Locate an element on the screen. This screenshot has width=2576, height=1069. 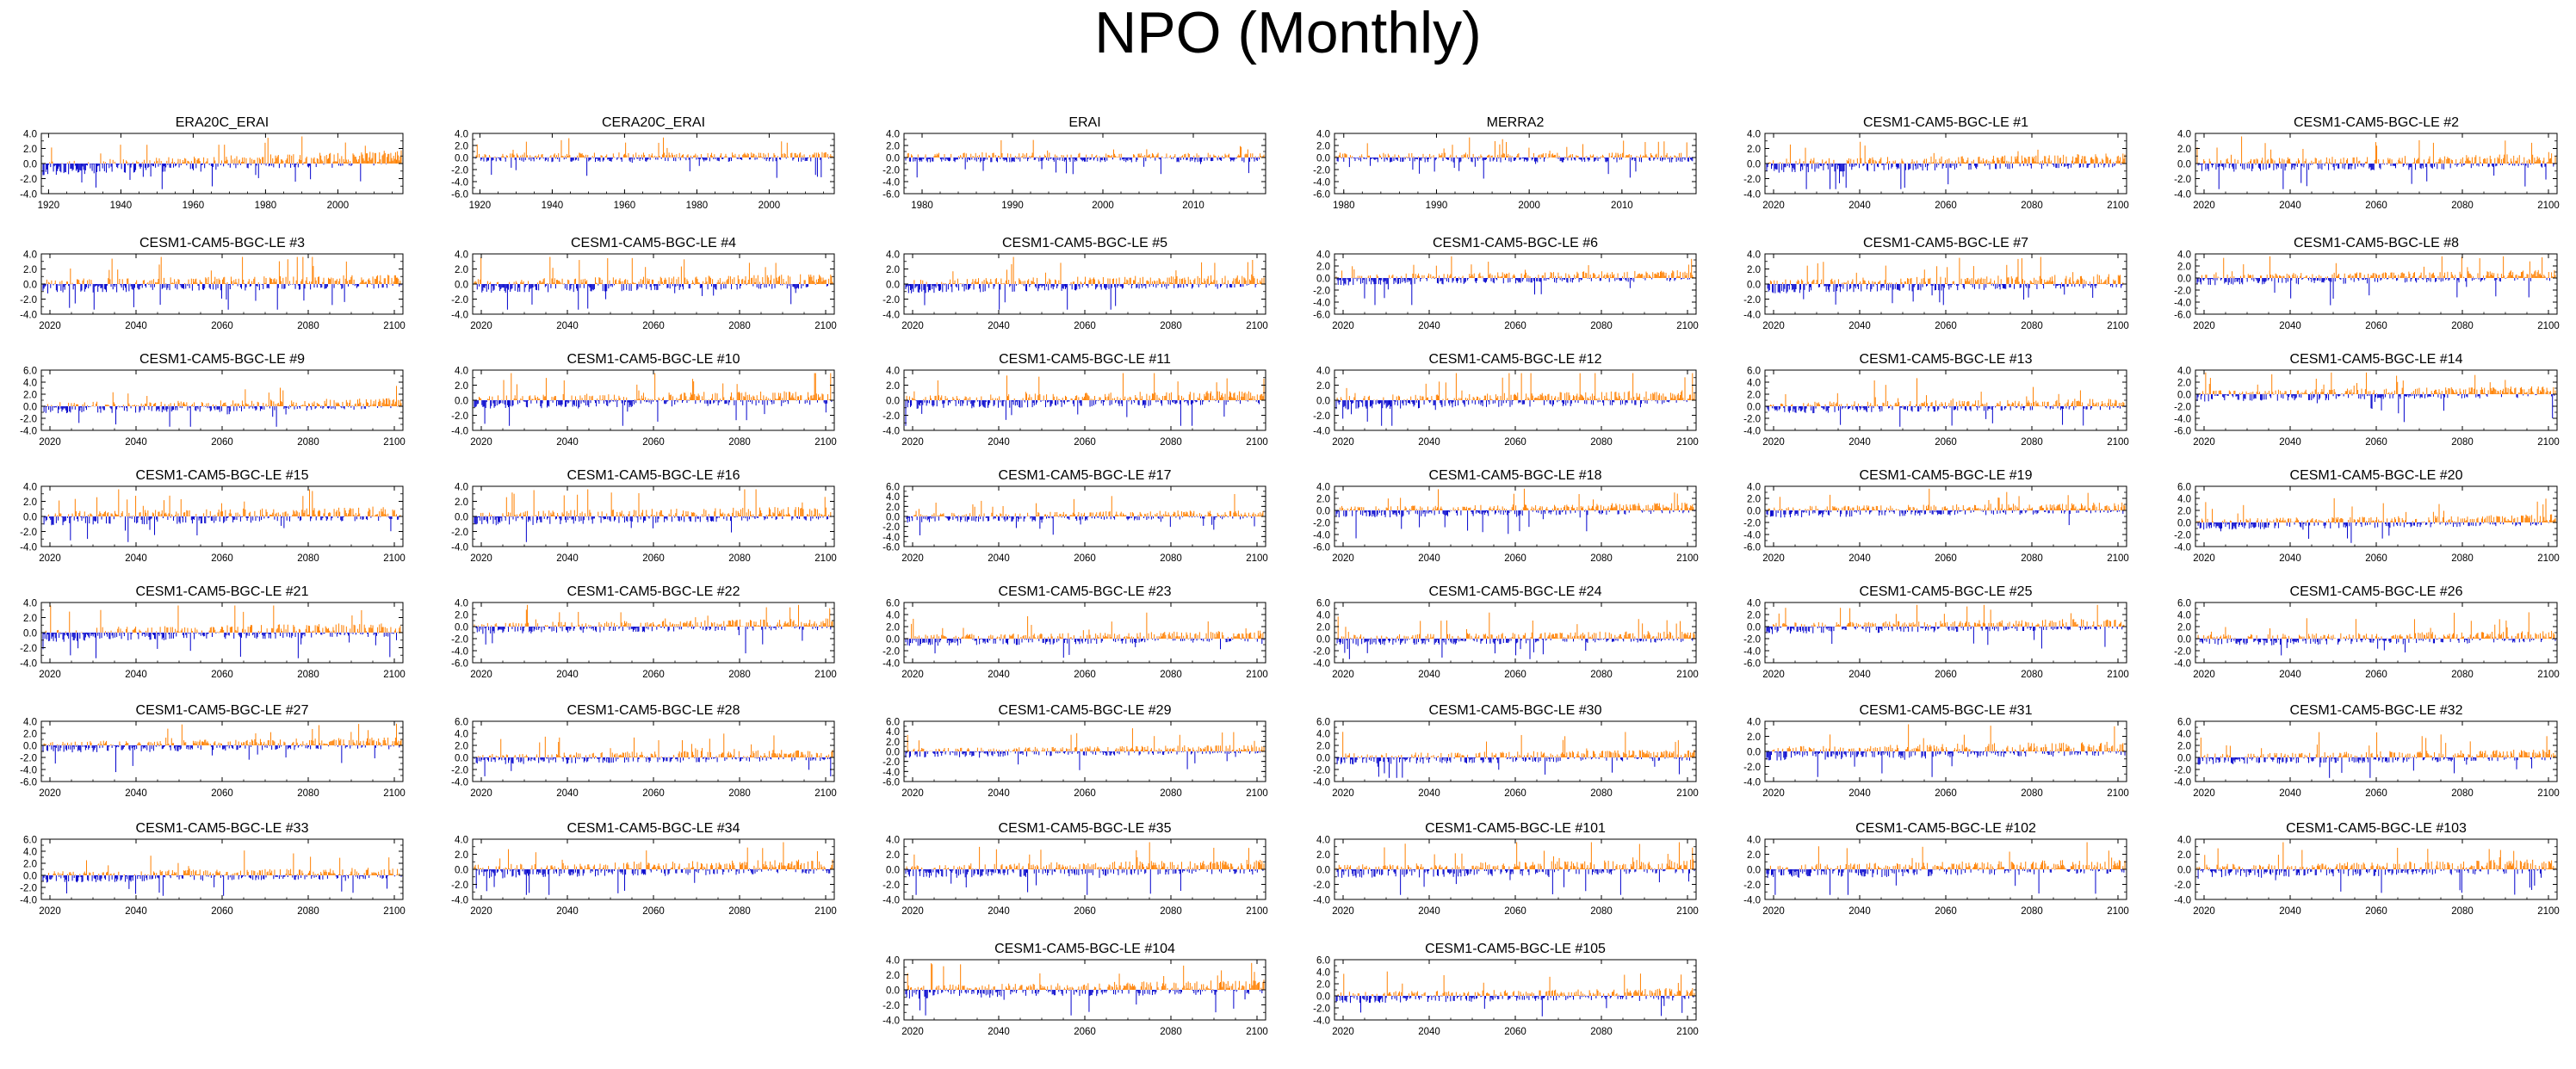
x-tick-label: 2010 is located at coordinates (1622, 206).